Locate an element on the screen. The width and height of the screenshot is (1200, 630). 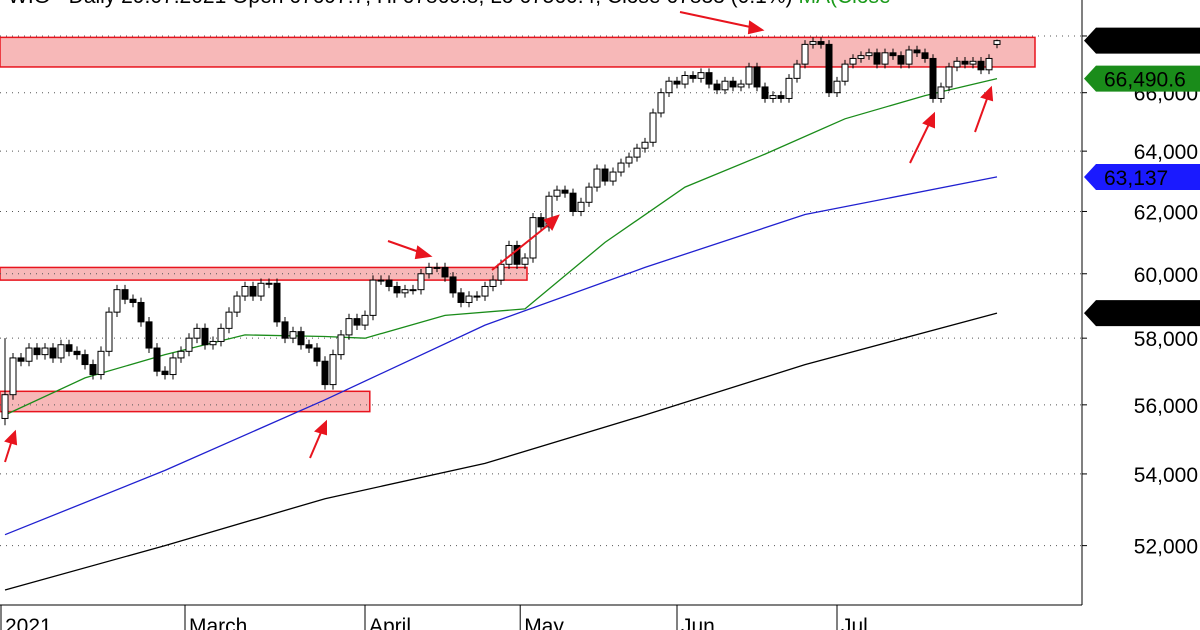
price-label: 63,137 is located at coordinates (1136, 178).